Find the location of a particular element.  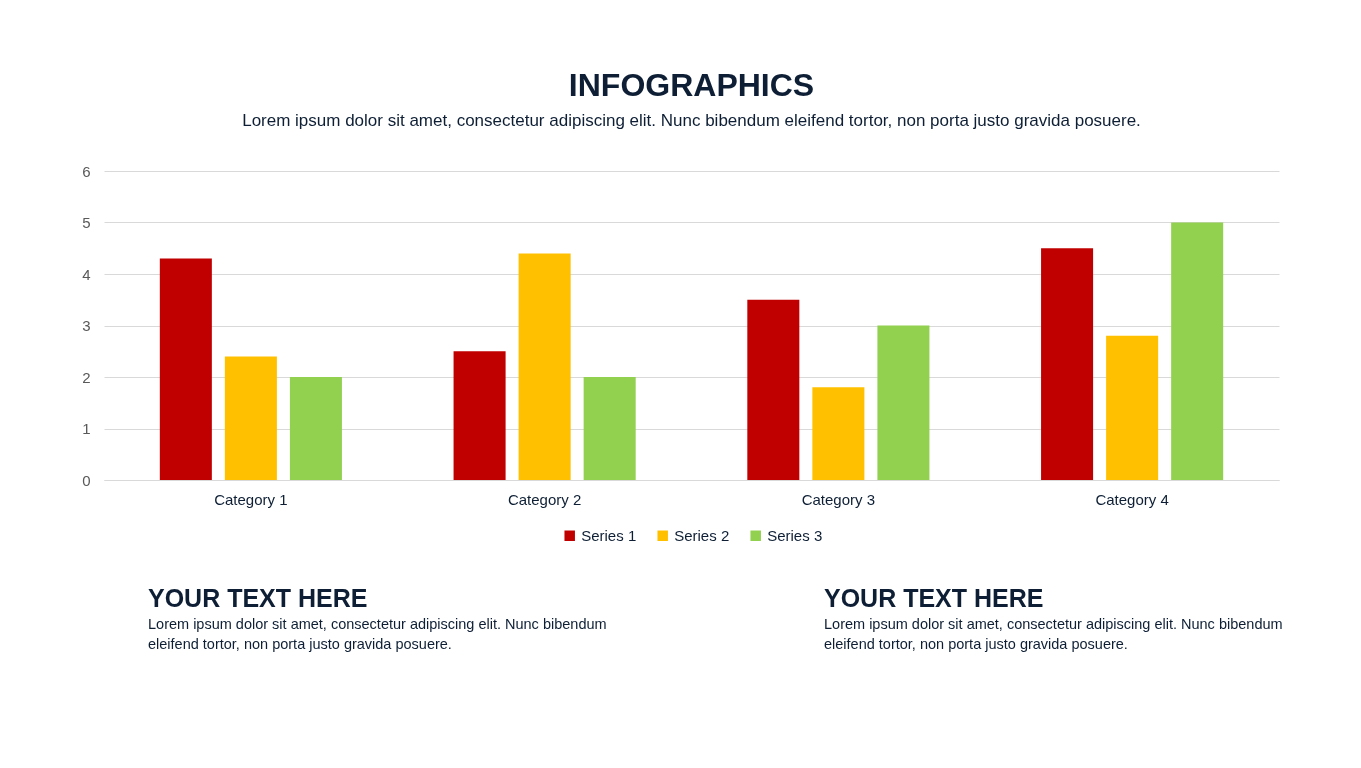

x-tick-label: Category 1 is located at coordinates (251, 499).